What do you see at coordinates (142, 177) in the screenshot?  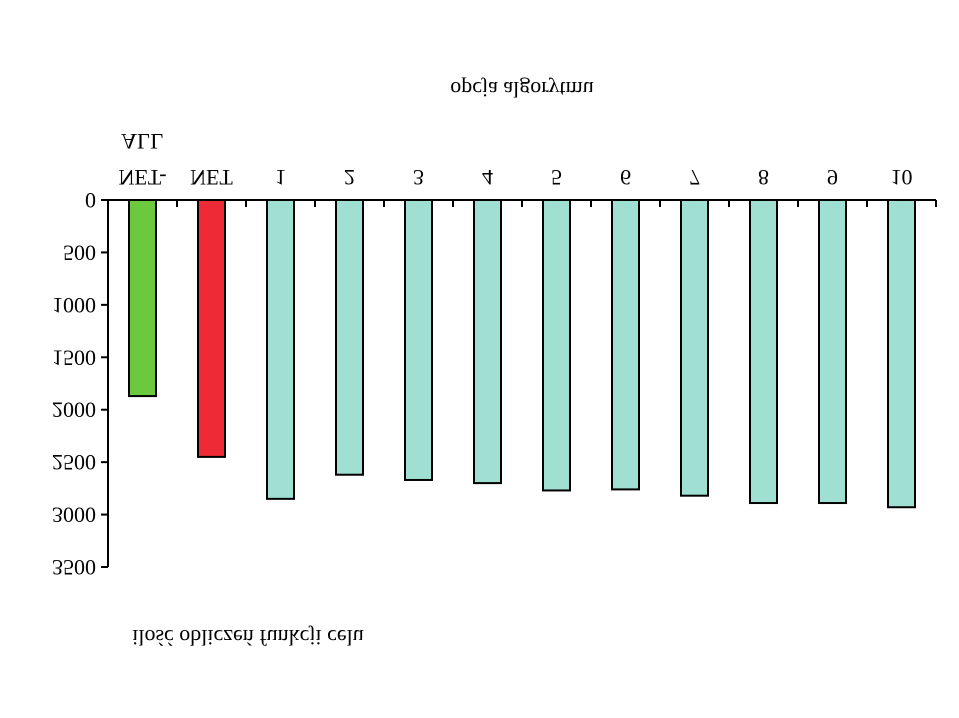 I see `x-category-label: NET-` at bounding box center [142, 177].